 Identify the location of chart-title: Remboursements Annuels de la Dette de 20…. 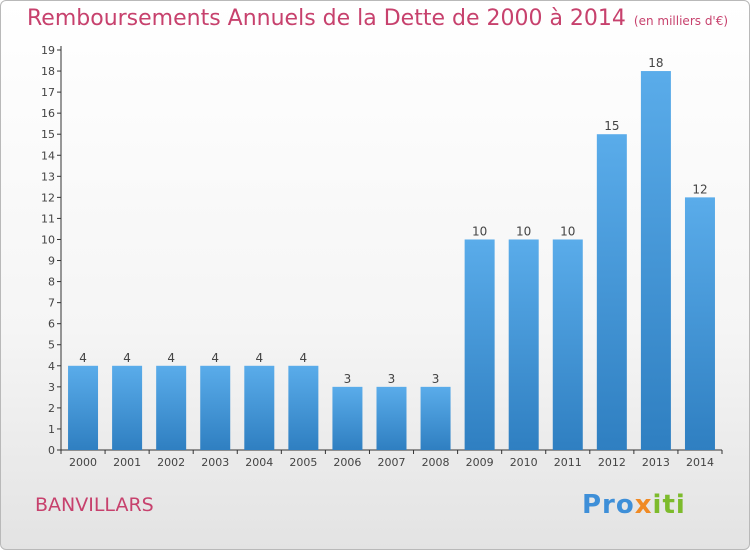
(377, 18).